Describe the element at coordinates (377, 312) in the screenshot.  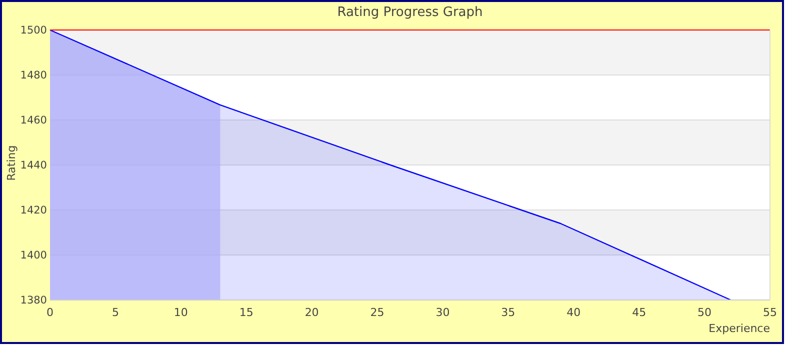
I see `x-tick-label: 25` at that location.